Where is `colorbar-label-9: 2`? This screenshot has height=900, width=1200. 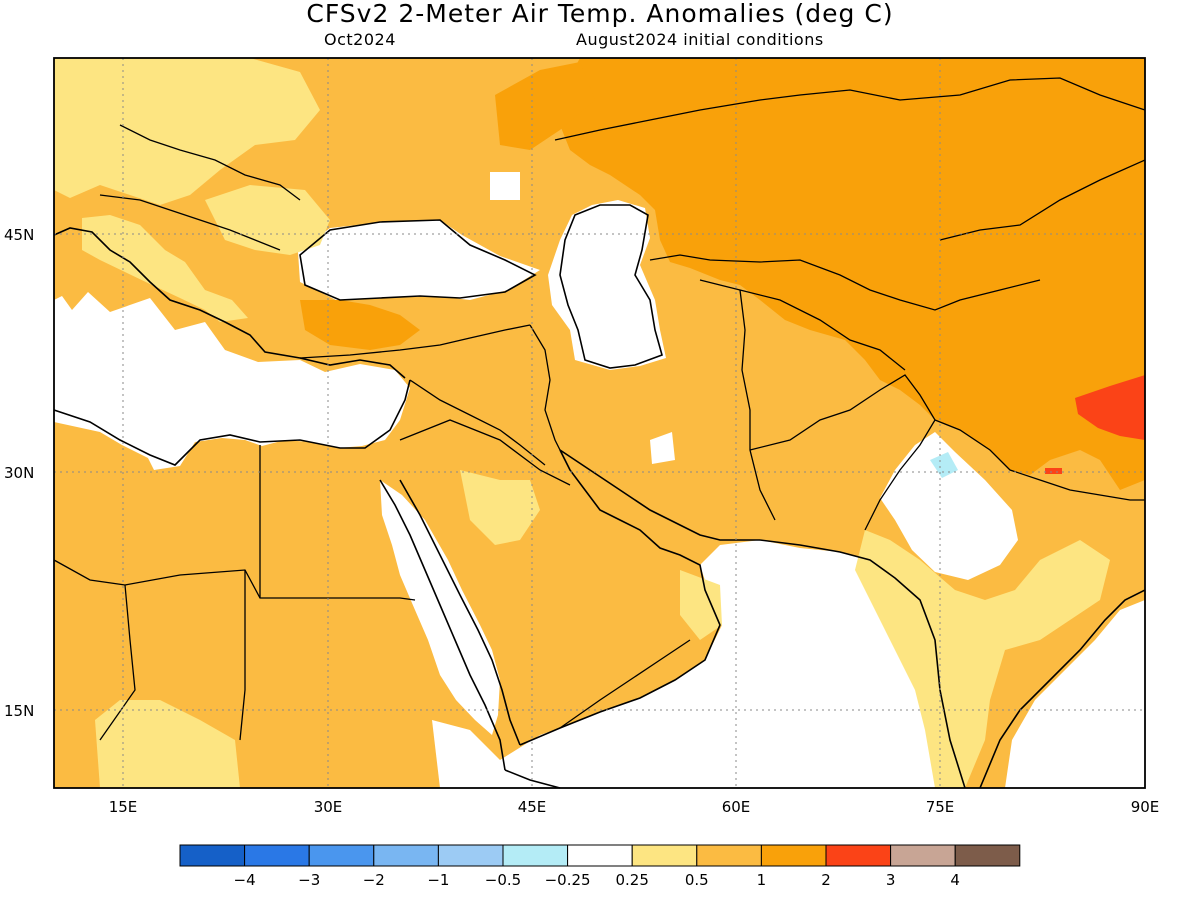 colorbar-label-9: 2 is located at coordinates (826, 880).